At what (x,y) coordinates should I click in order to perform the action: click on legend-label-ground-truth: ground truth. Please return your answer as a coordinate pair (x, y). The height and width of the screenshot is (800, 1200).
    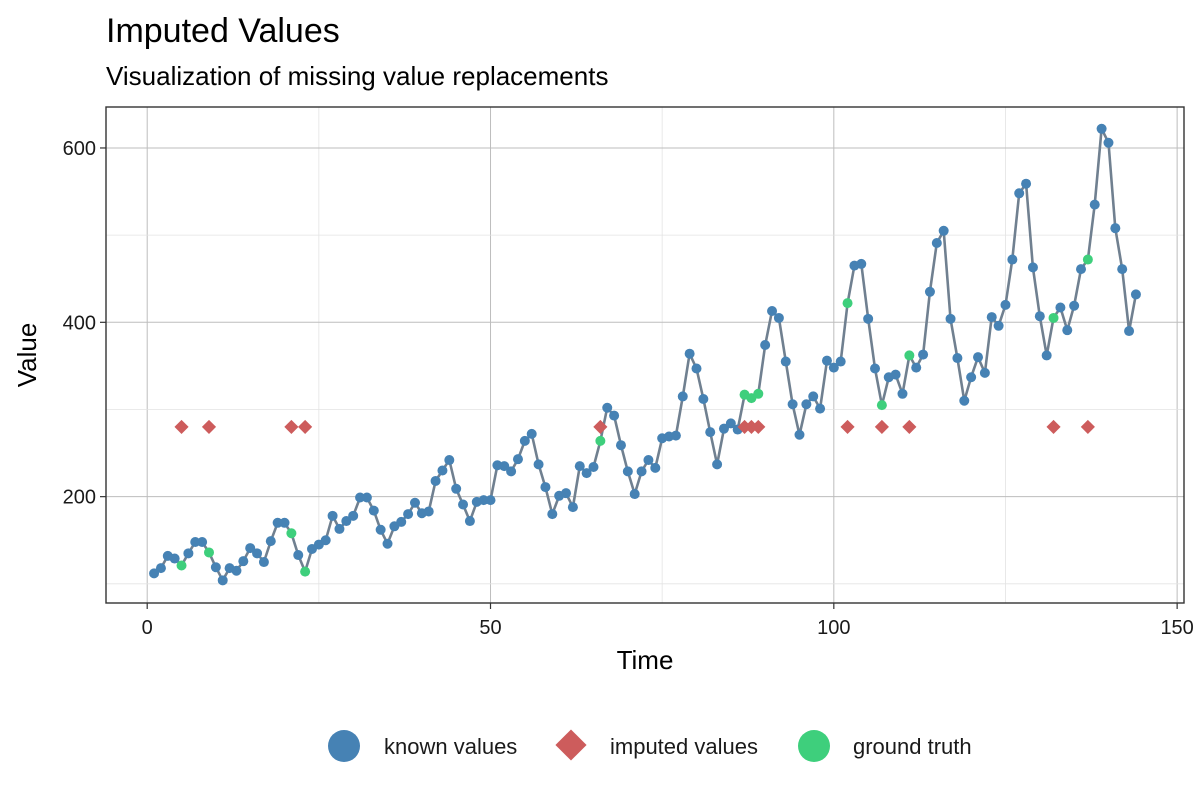
    Looking at the image, I should click on (912, 746).